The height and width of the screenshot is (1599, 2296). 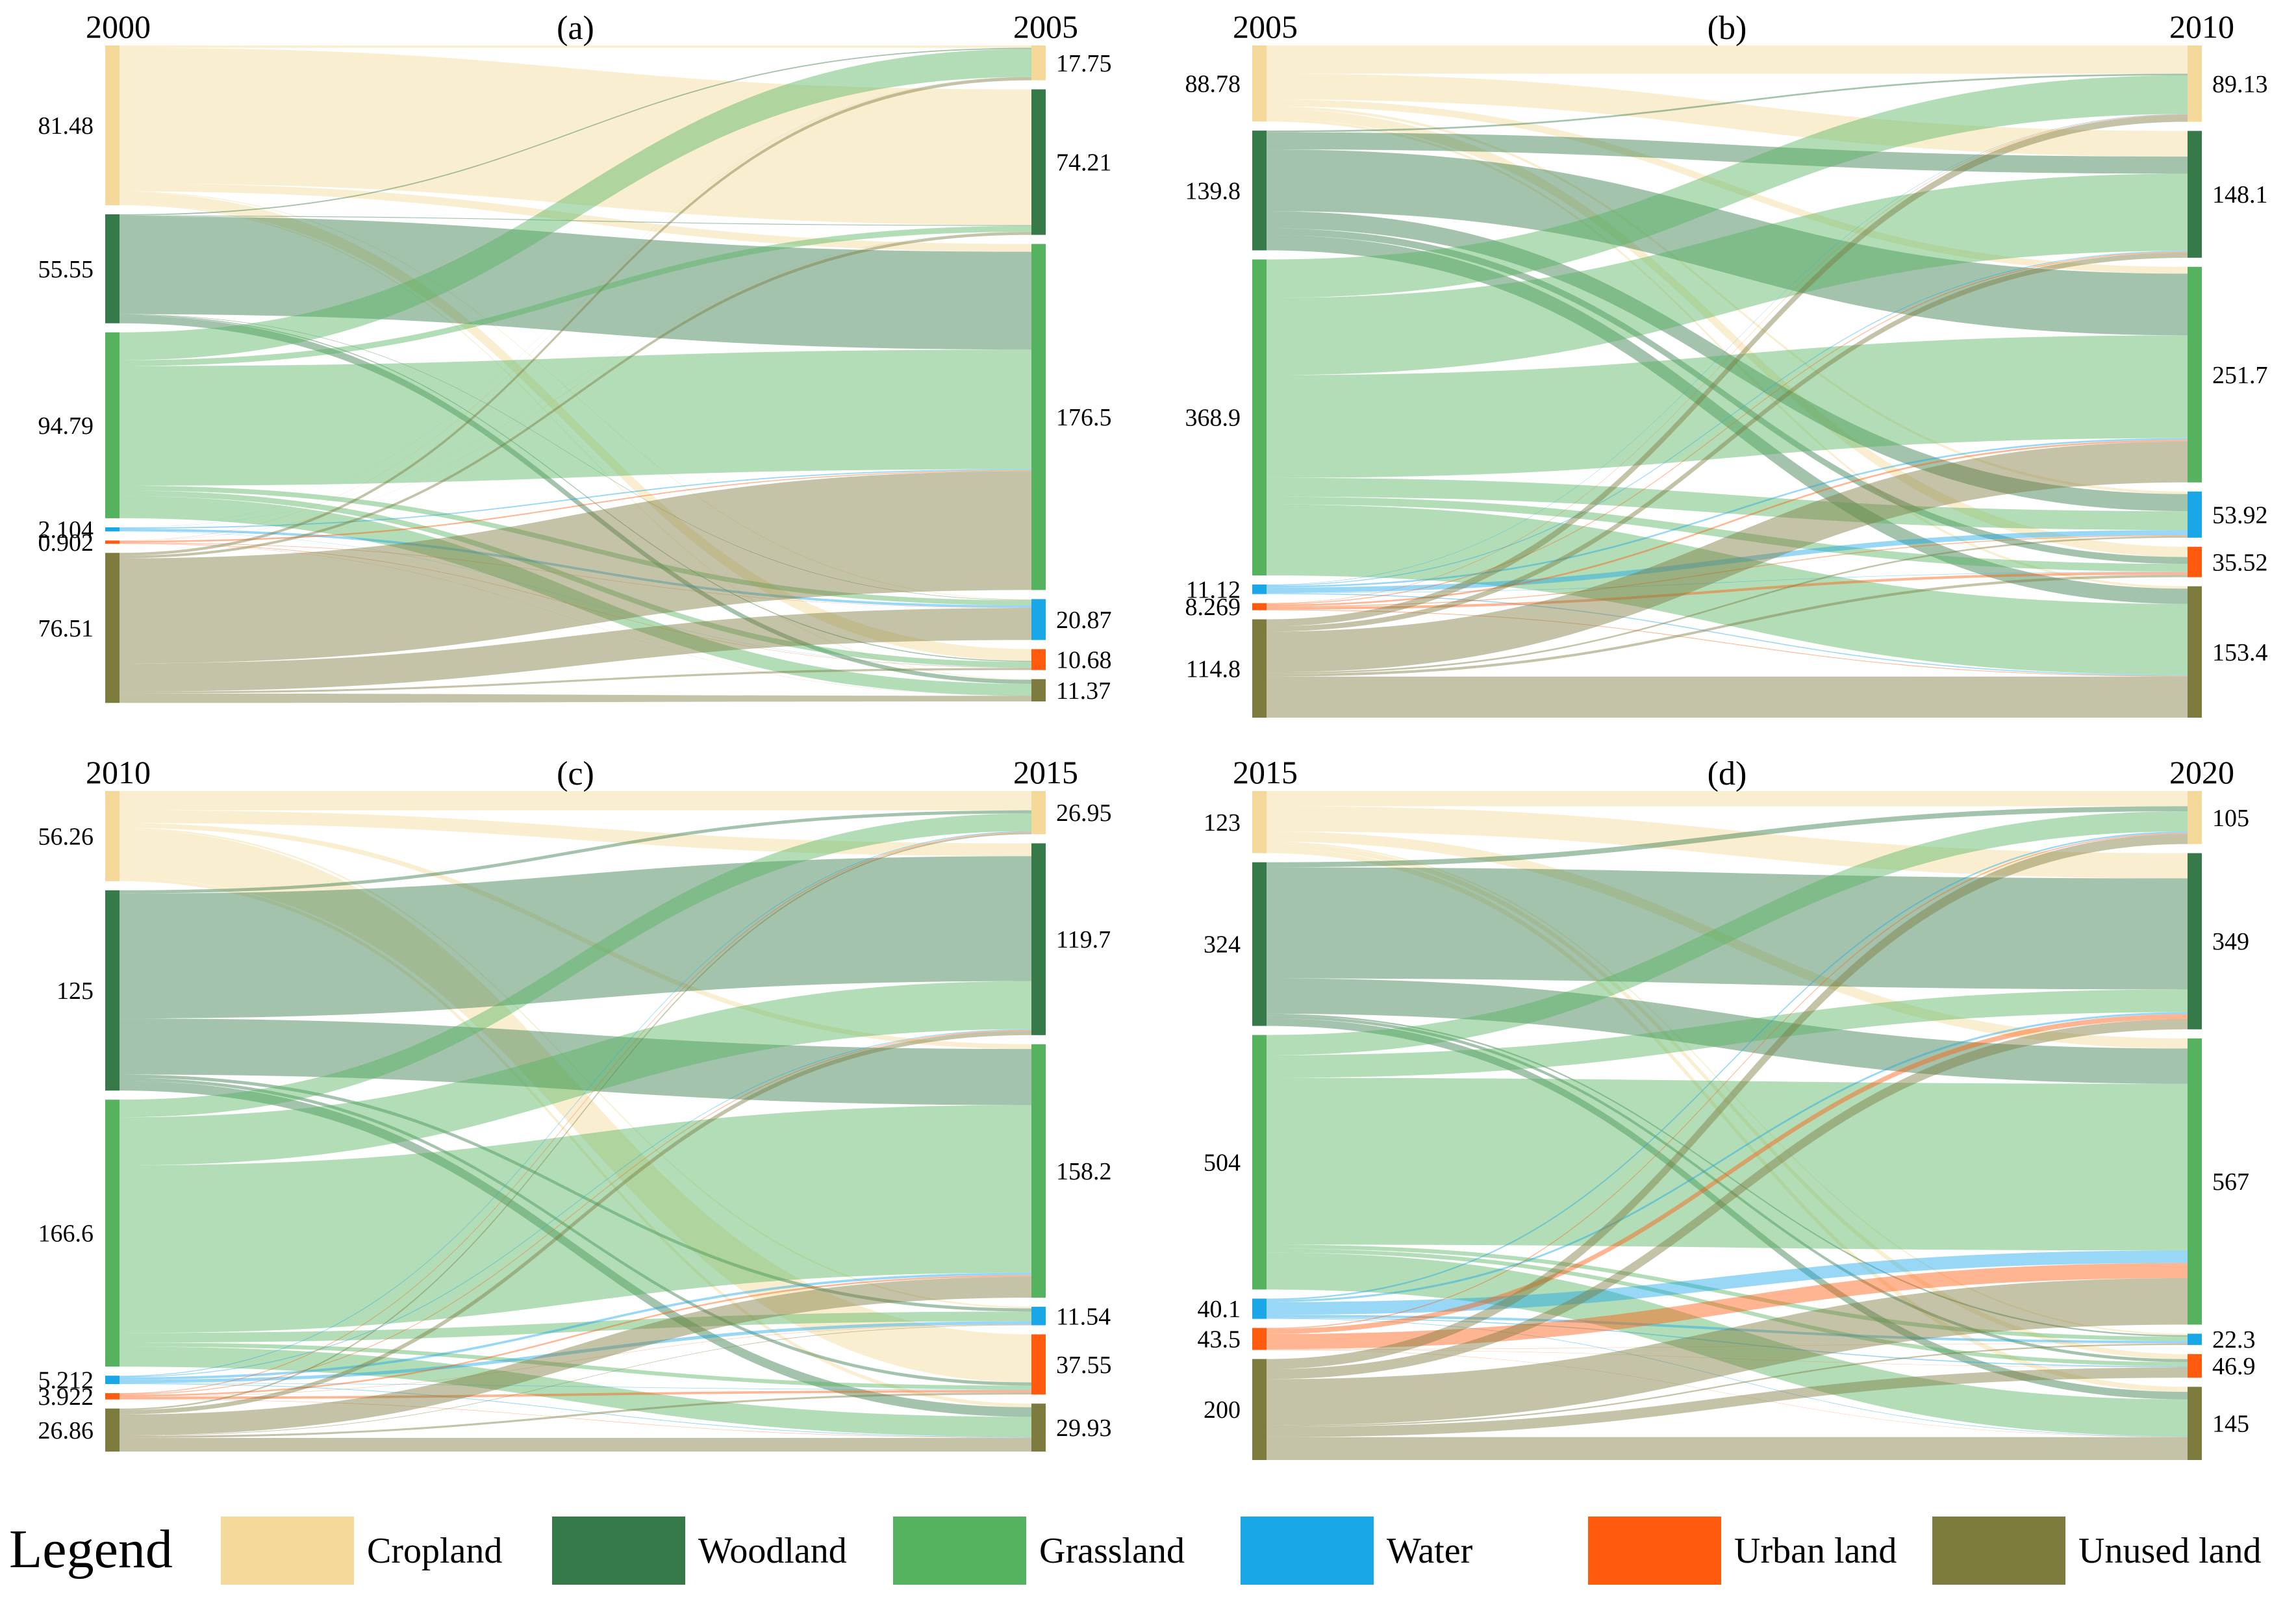 What do you see at coordinates (66, 1380) in the screenshot?
I see `left-value-label-water: 5.212` at bounding box center [66, 1380].